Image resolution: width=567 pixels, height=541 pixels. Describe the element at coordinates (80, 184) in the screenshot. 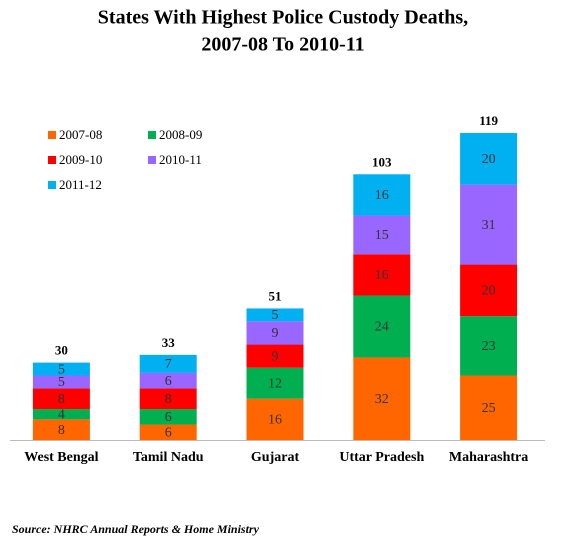

I see `legend-label: 2011-12` at that location.